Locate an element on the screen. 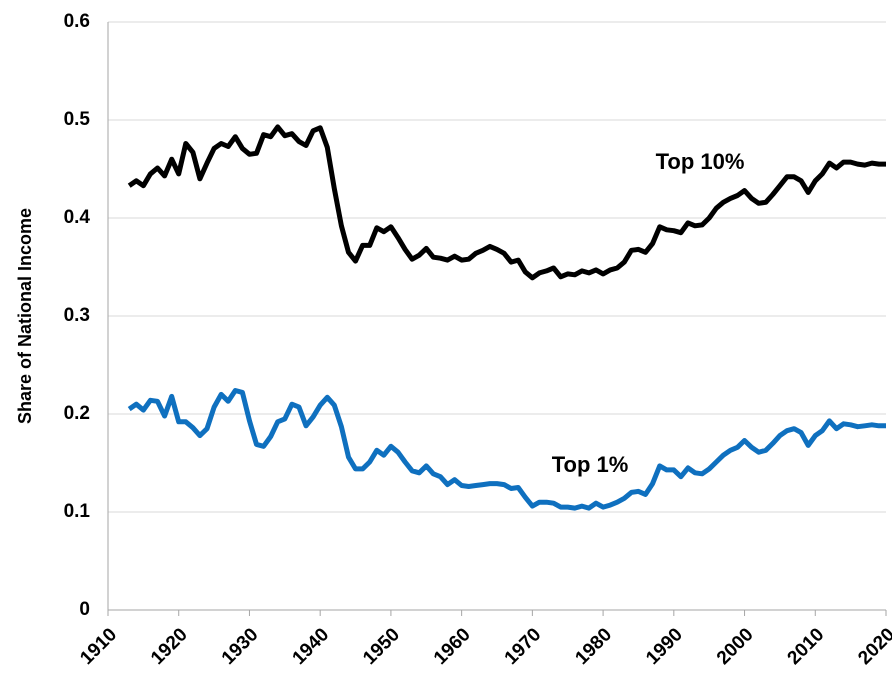  x-tick-label: 1970 is located at coordinates (523, 646).